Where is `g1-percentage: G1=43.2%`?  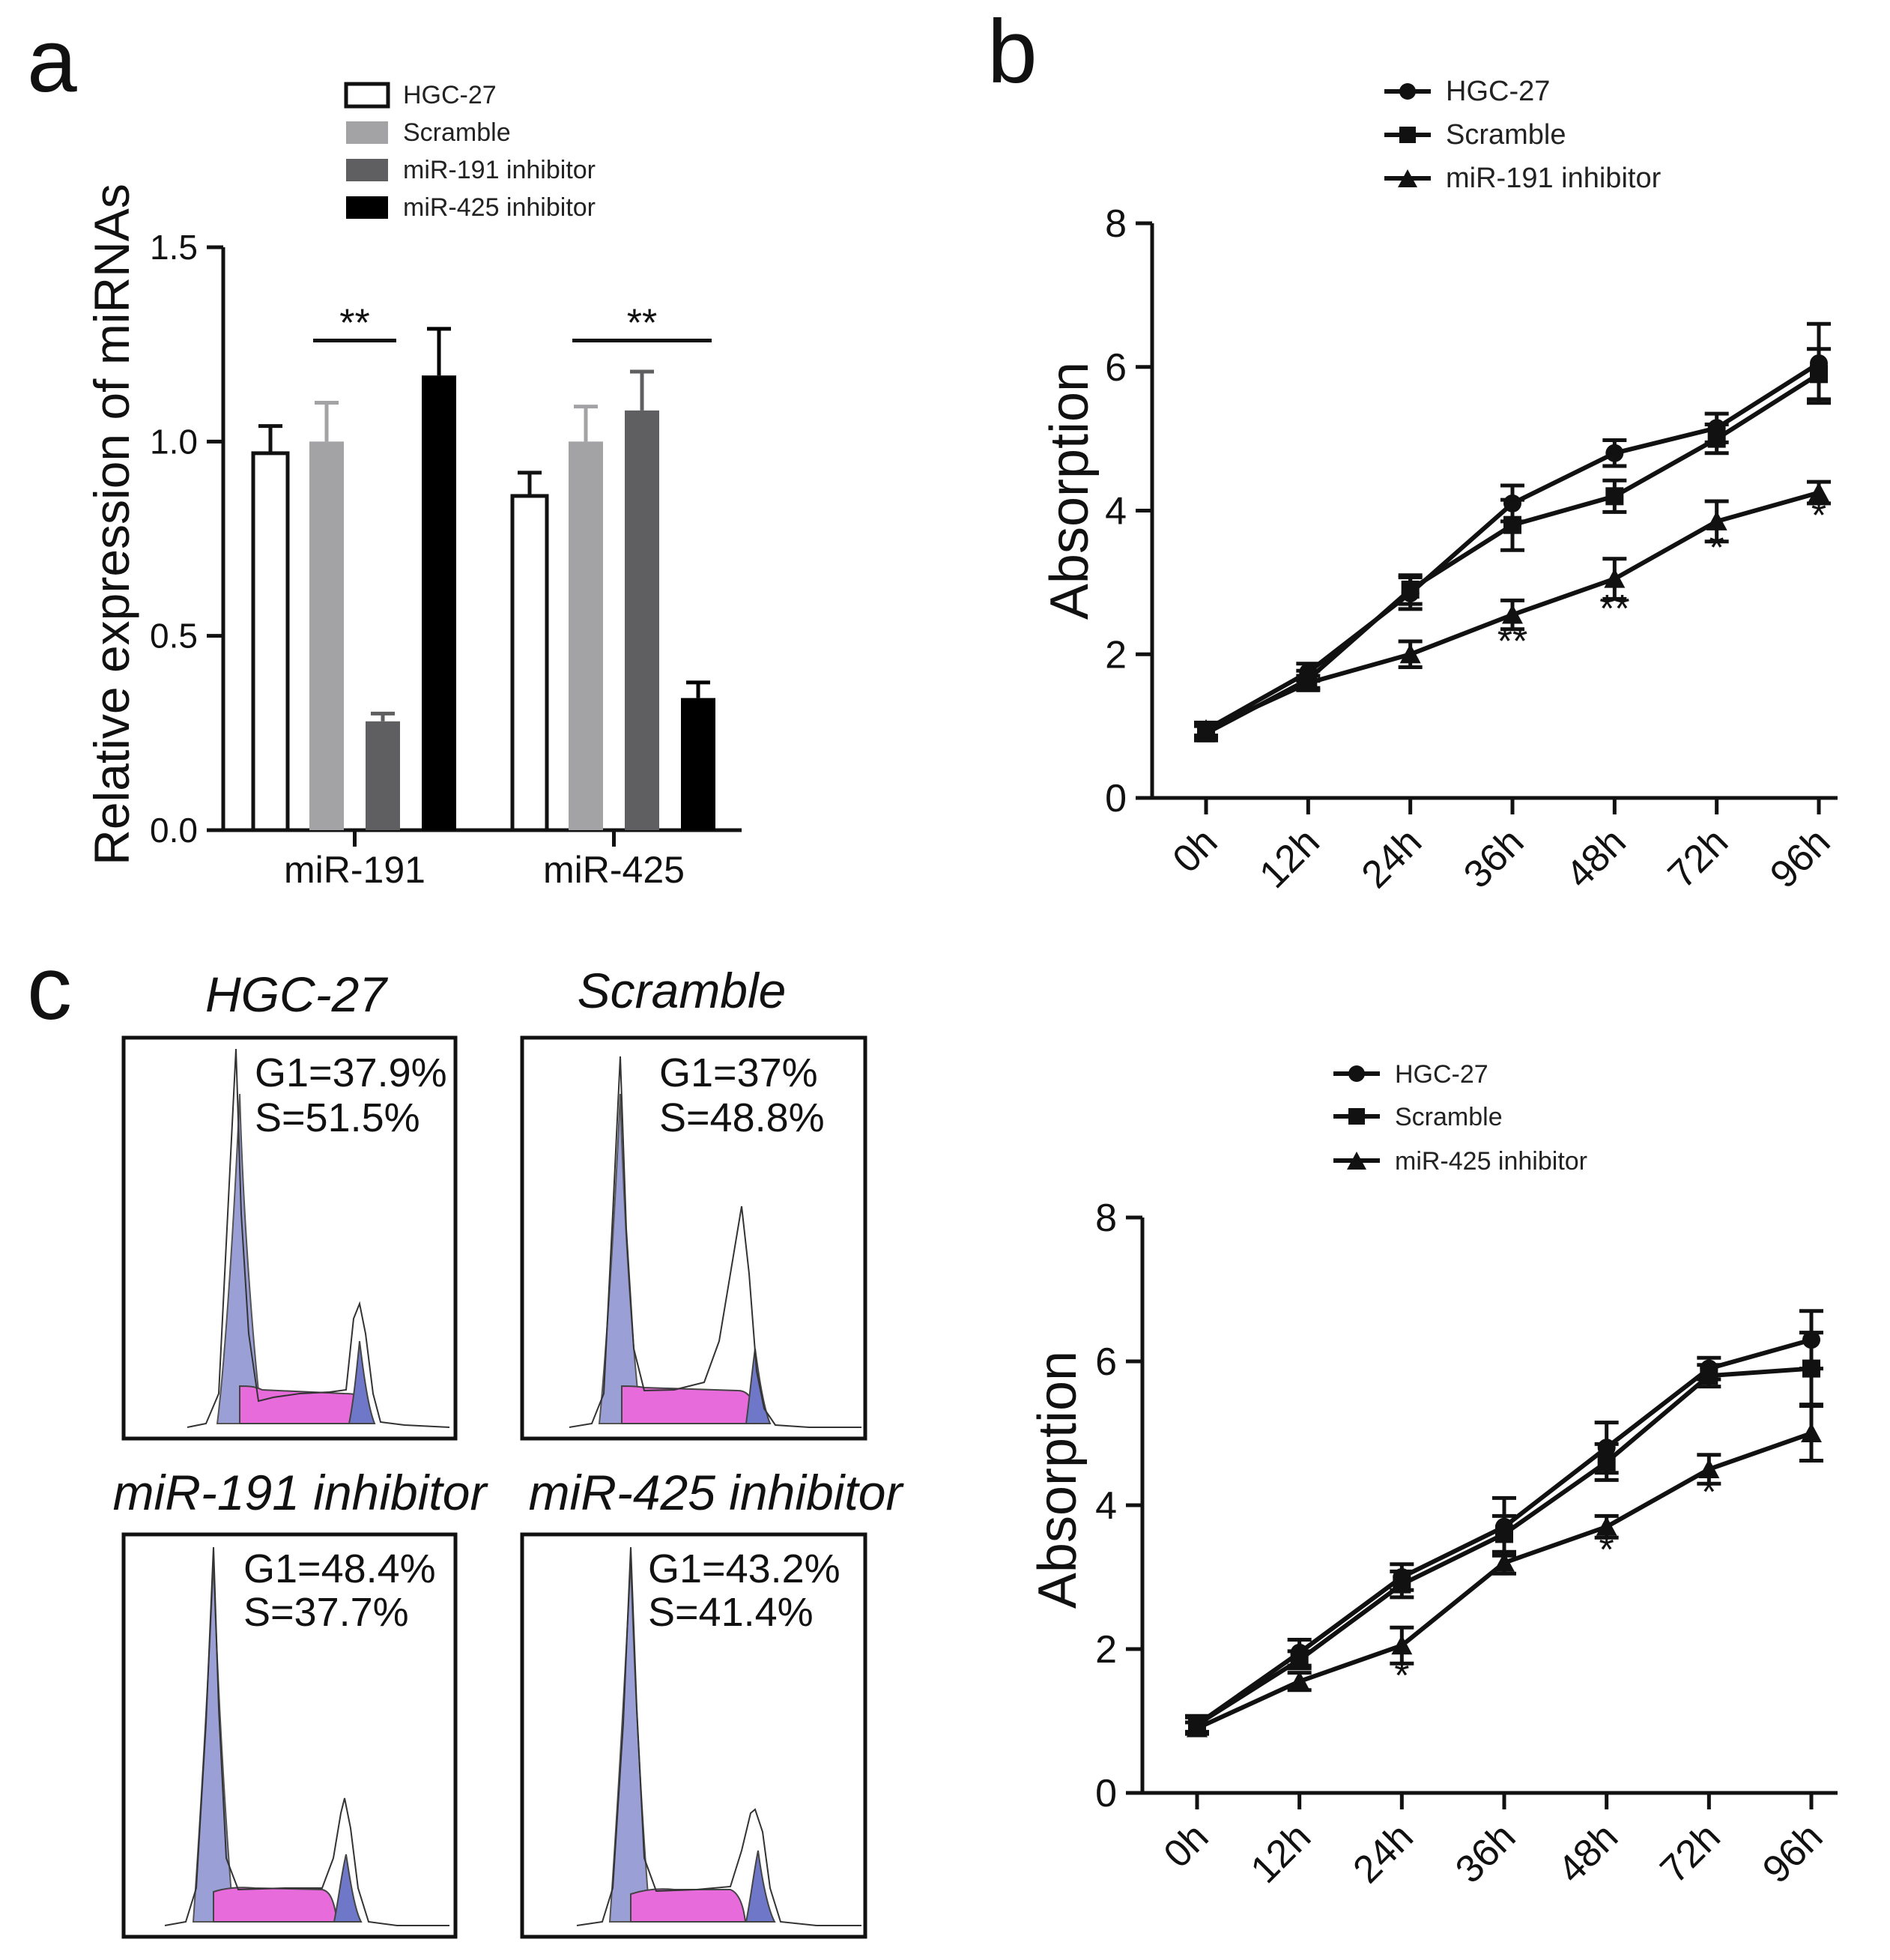
g1-percentage: G1=43.2% is located at coordinates (744, 1568).